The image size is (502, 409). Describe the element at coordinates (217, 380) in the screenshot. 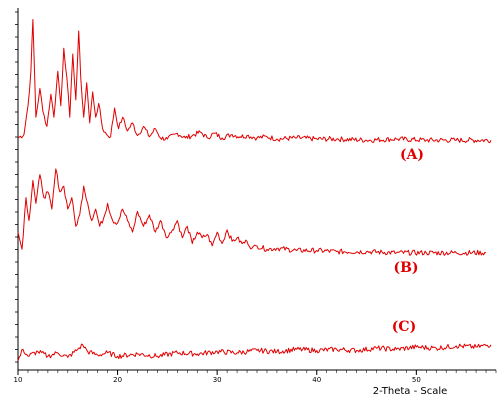

I see `x-tick-label: 30` at that location.